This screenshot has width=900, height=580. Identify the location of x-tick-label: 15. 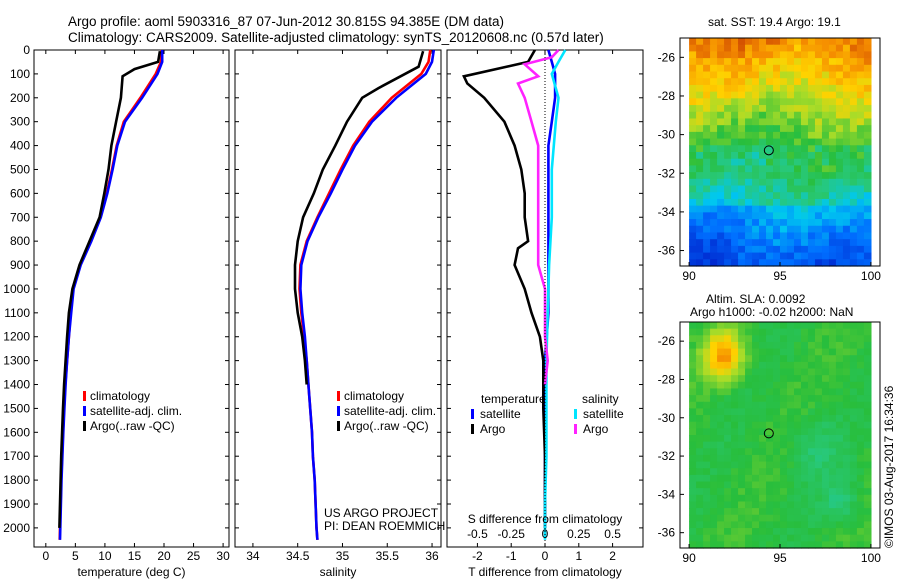
(135, 556).